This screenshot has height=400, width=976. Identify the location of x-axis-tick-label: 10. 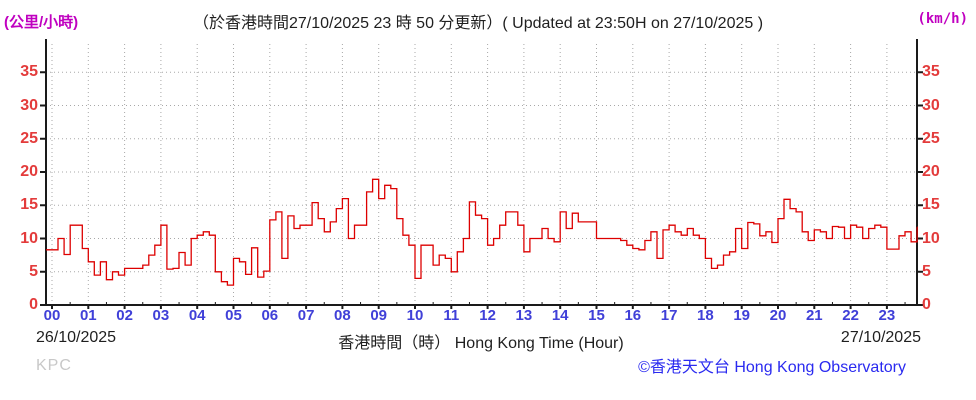
(415, 315).